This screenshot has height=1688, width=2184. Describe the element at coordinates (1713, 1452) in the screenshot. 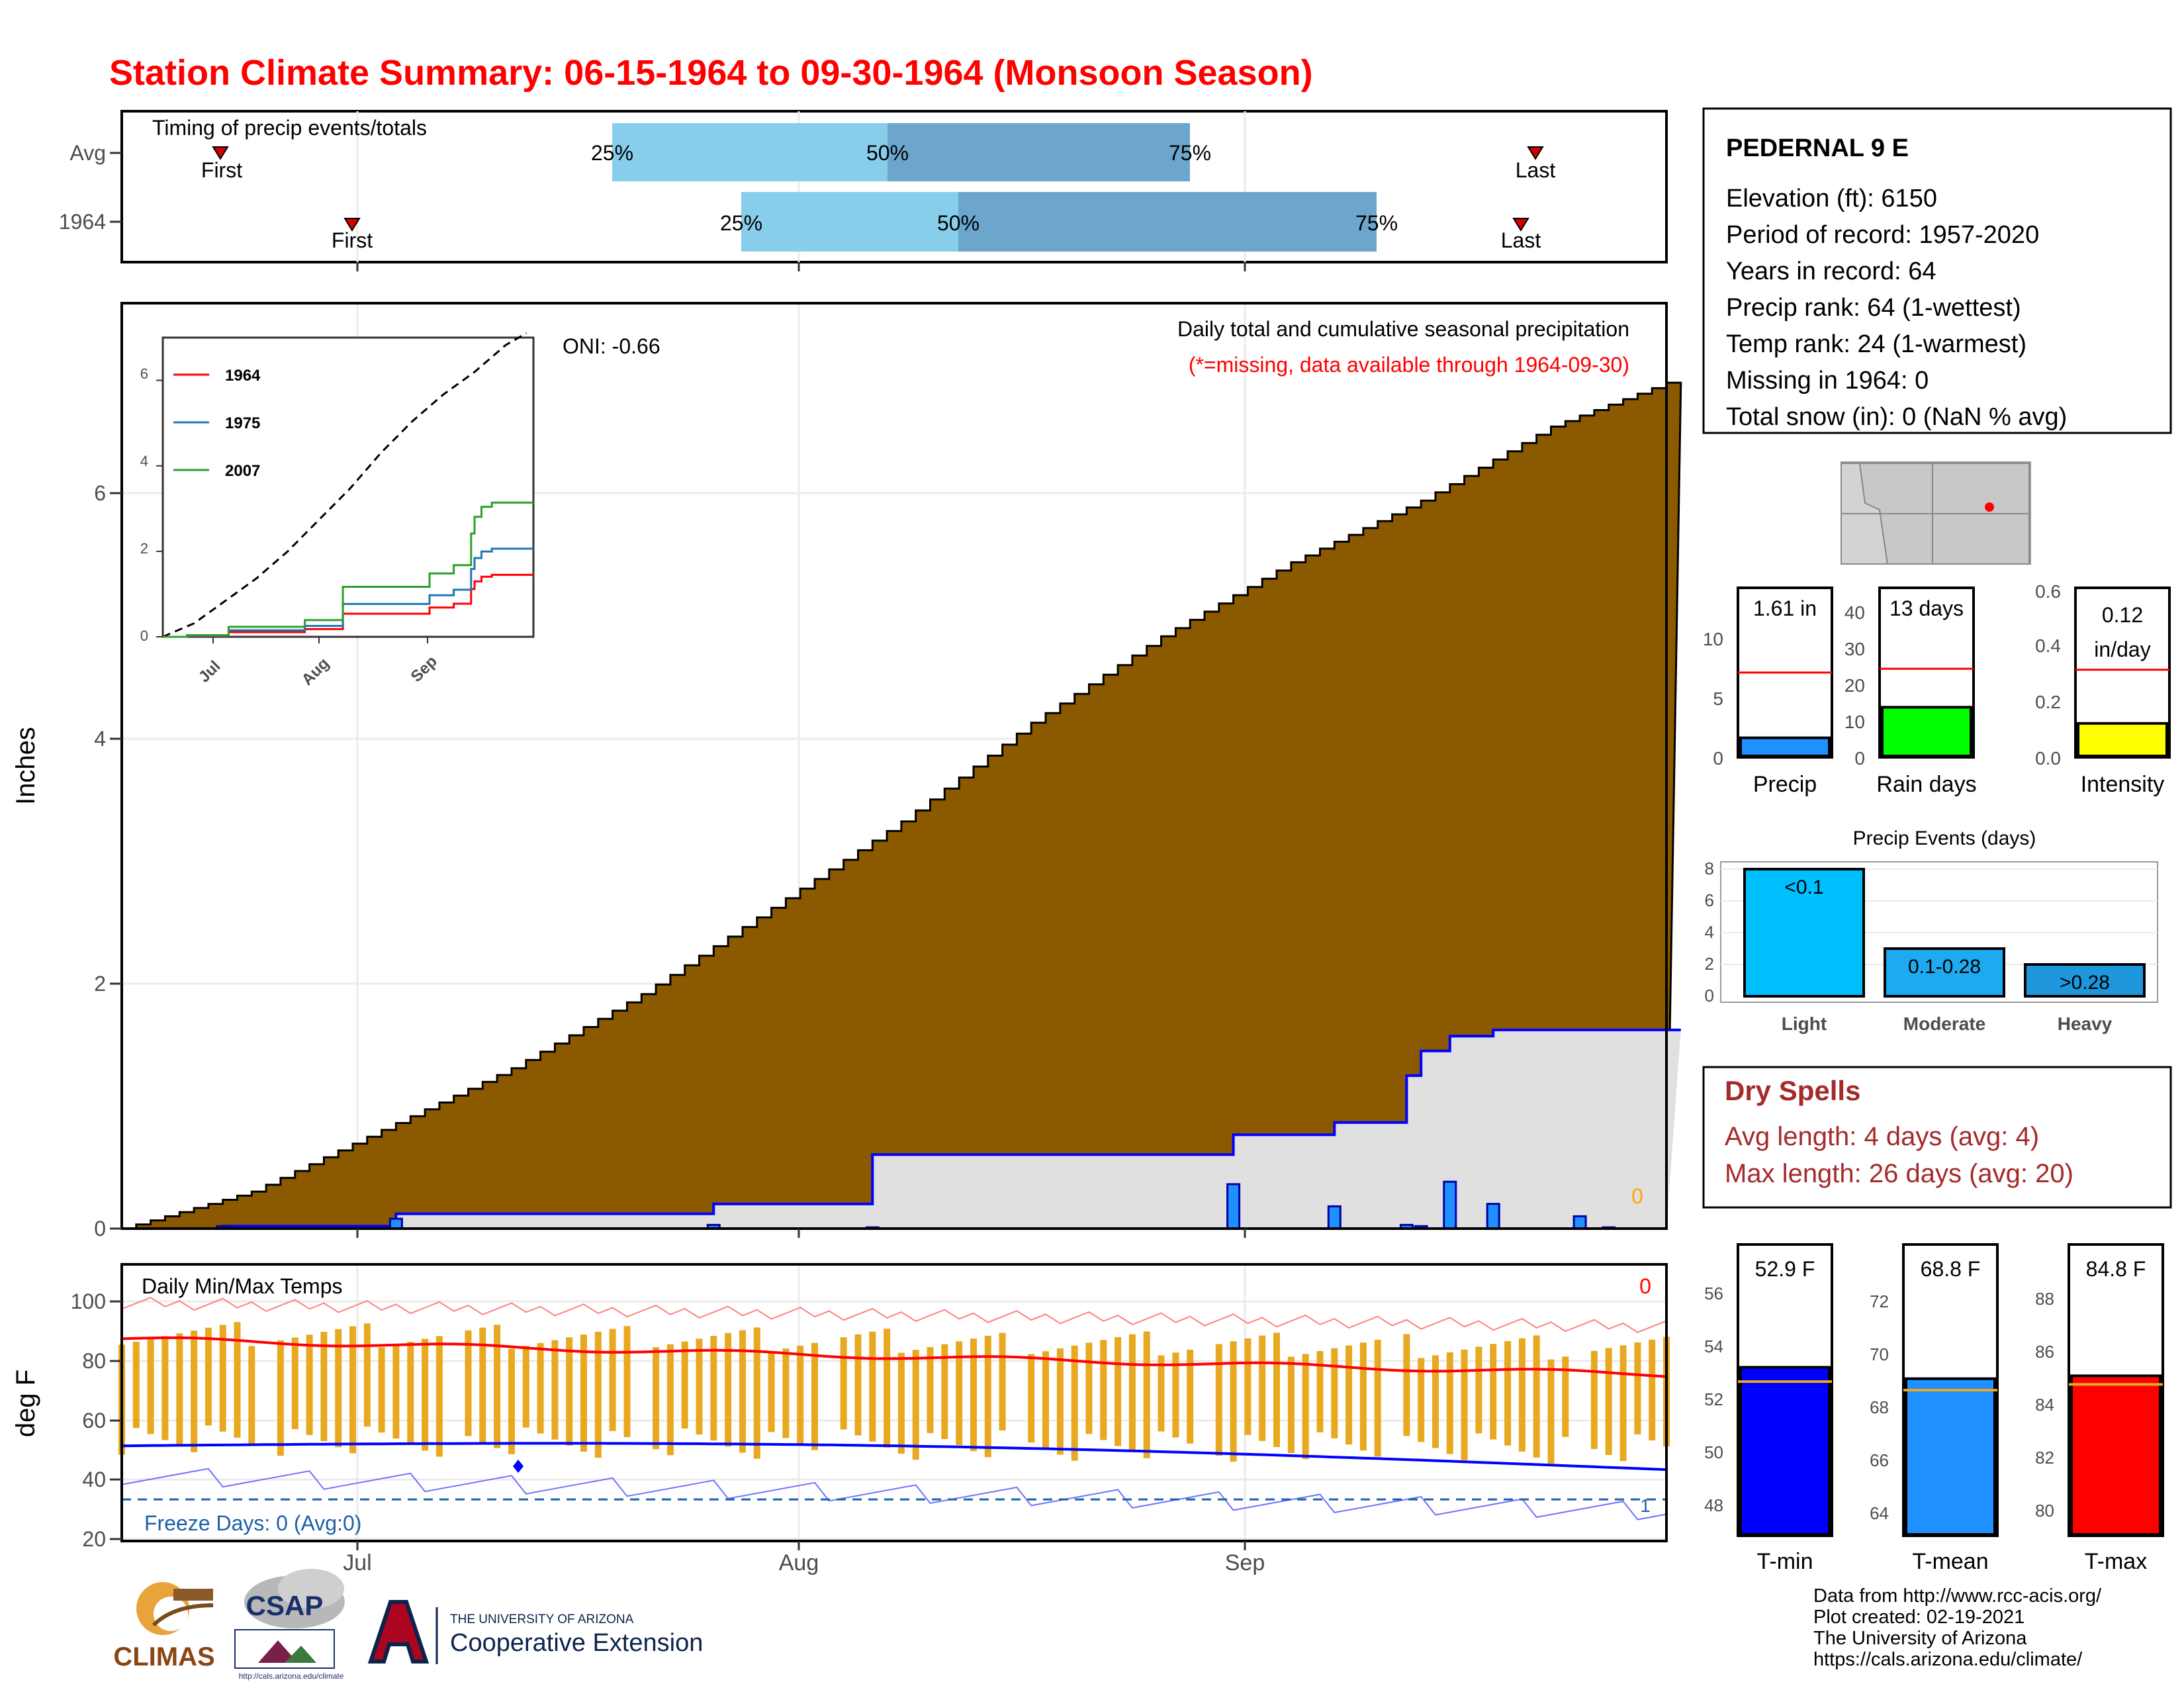

I see `tmin-ytick-50: 50` at that location.